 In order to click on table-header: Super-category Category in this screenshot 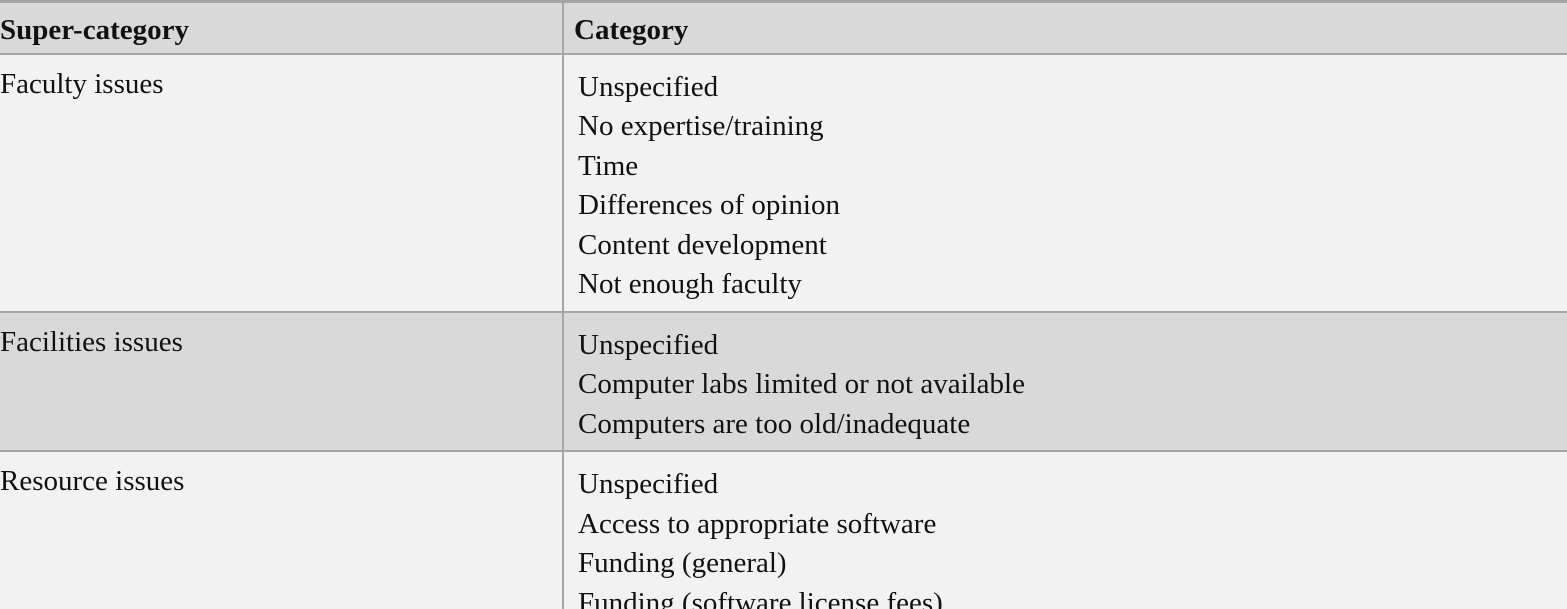, I will do `click(783, 27)`.